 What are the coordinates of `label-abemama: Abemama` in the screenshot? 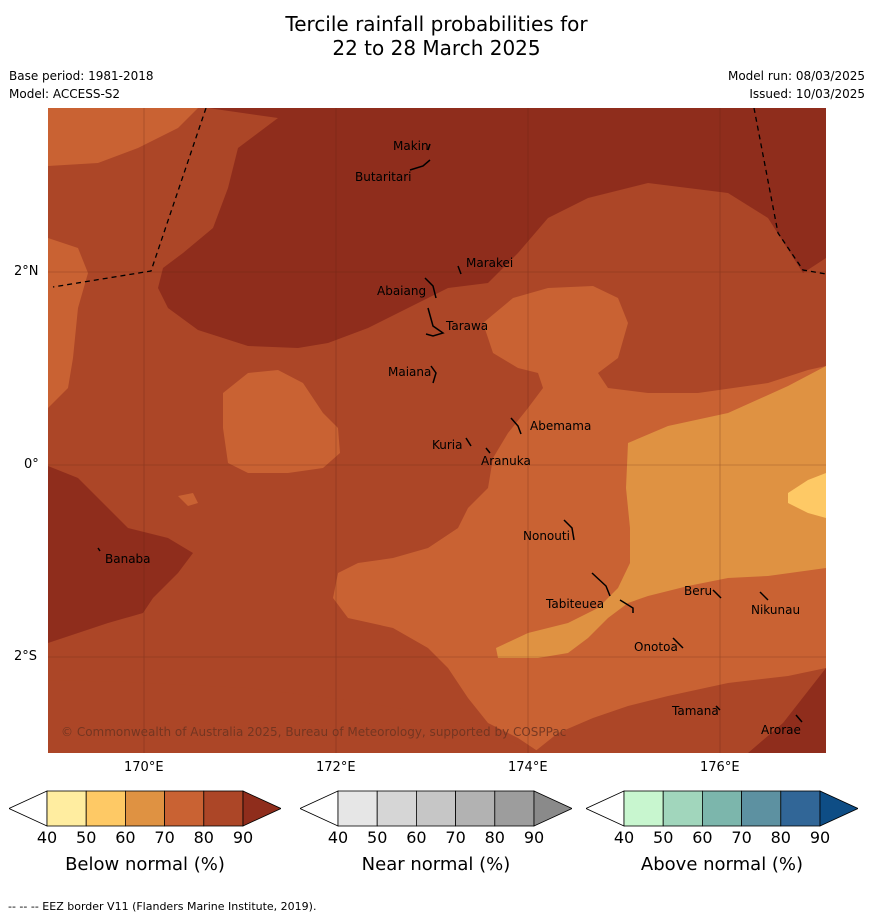 It's located at (560, 426).